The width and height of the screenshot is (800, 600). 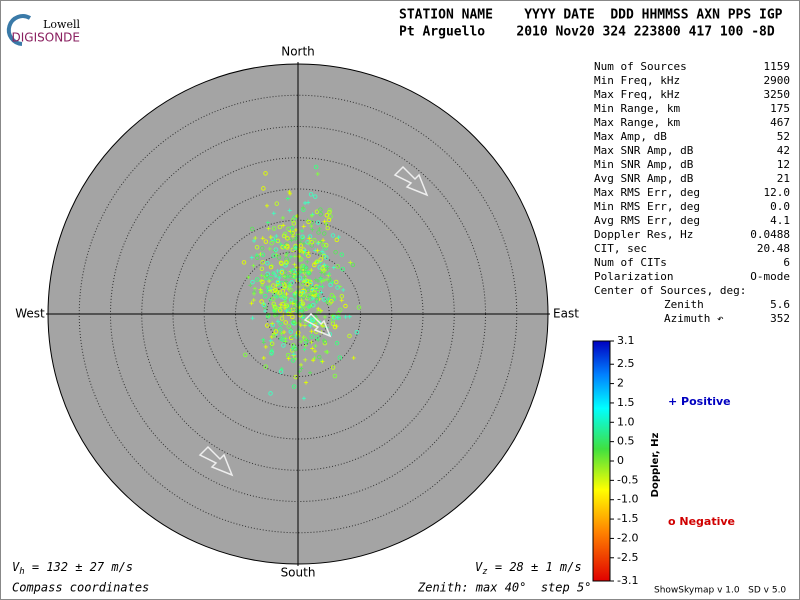 I want to click on colorbar-tick-label: 0.5, so click(x=626, y=441).